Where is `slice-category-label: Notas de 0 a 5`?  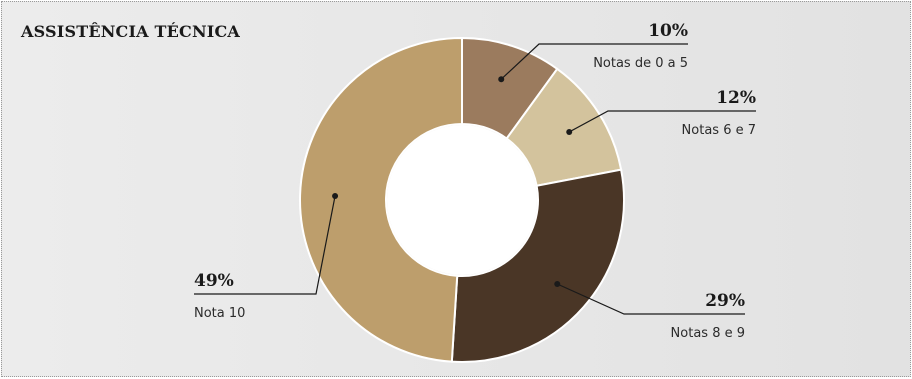 slice-category-label: Notas de 0 a 5 is located at coordinates (640, 63).